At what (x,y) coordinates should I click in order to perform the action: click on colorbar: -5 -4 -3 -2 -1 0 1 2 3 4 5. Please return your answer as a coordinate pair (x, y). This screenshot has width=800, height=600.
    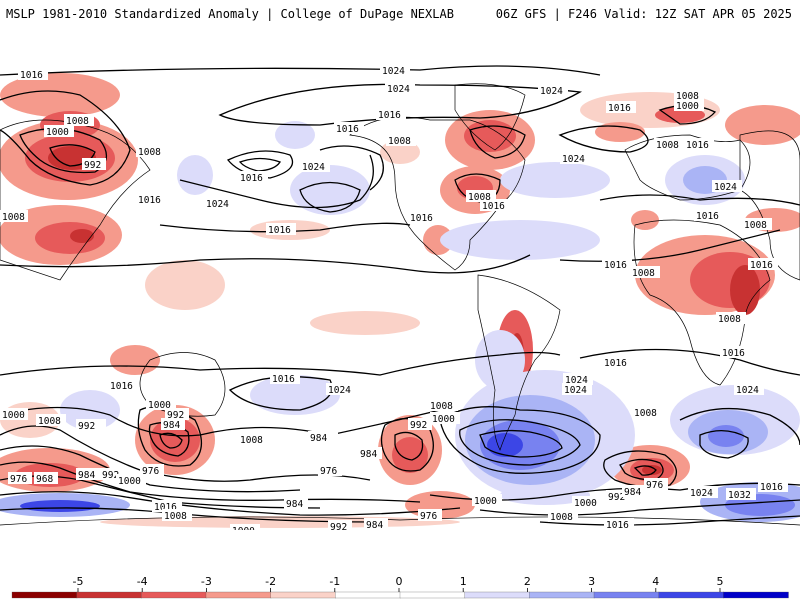
    Looking at the image, I should click on (400, 587).